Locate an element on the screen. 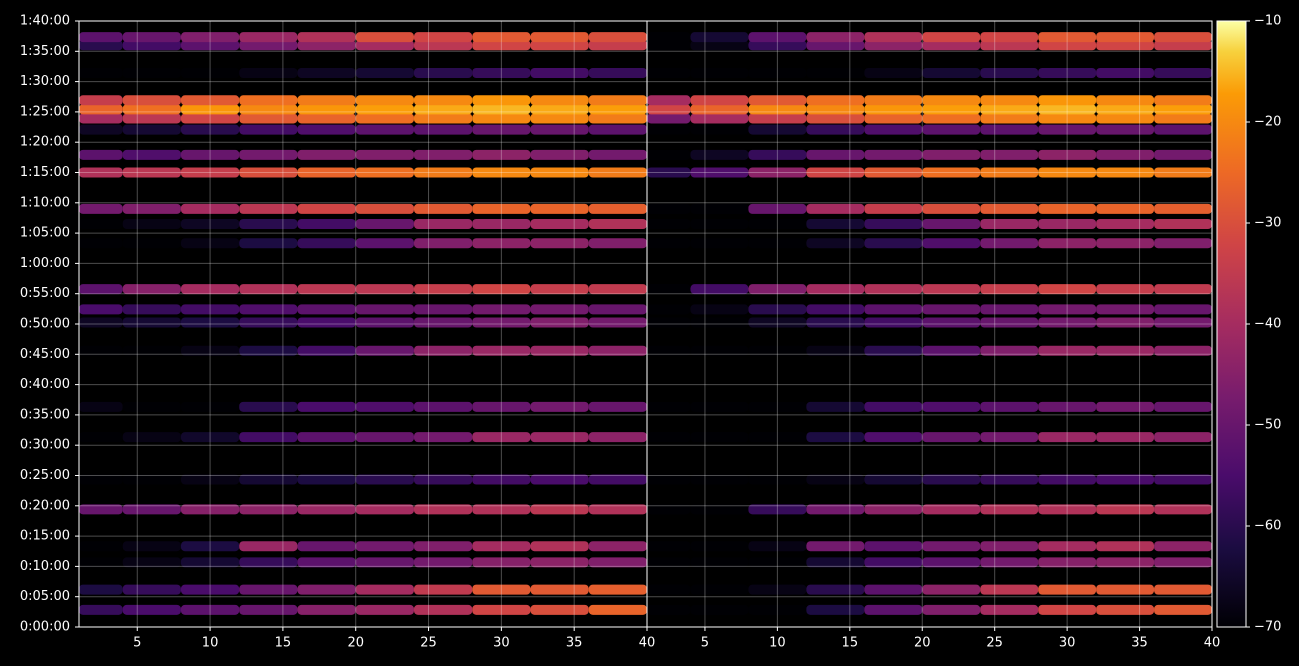 Image resolution: width=1299 pixels, height=666 pixels. y-tick-label: 1:15:00 is located at coordinates (45, 172).